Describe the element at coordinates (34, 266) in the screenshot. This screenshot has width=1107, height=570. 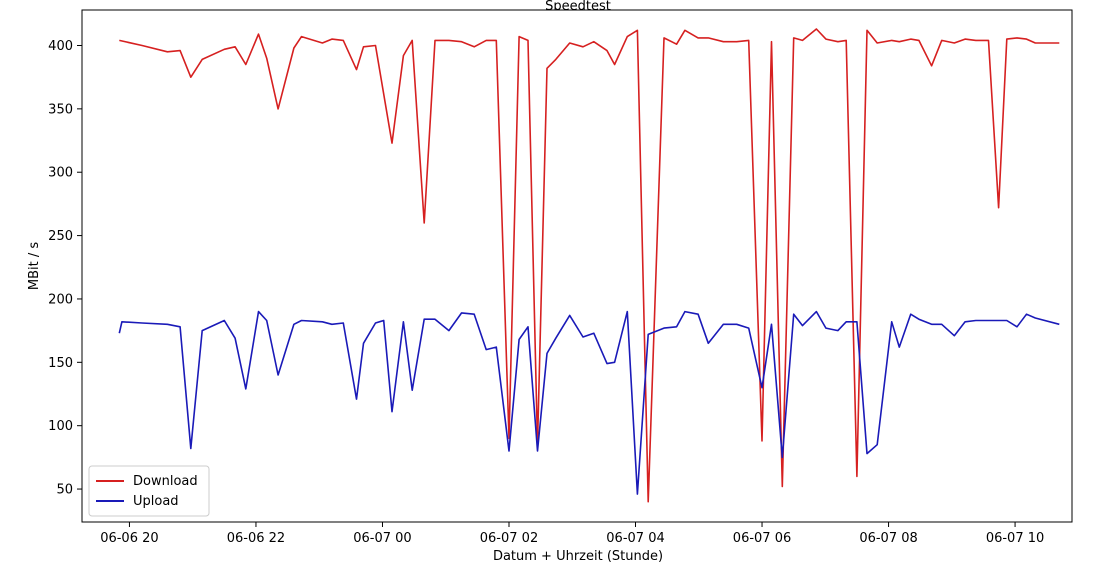
I see `y-axis-label: MBit / s` at that location.